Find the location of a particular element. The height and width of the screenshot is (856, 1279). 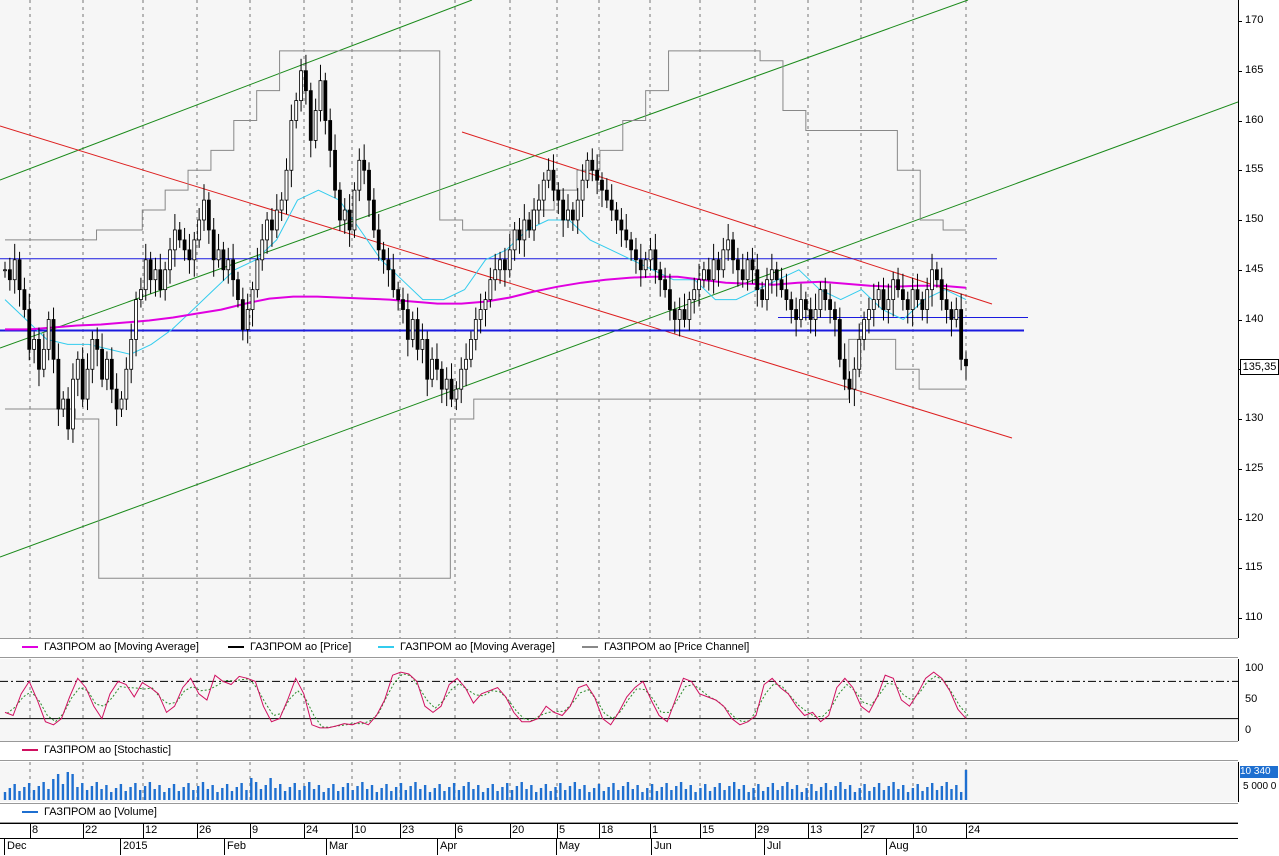

x-day-label: 18 is located at coordinates (607, 830).